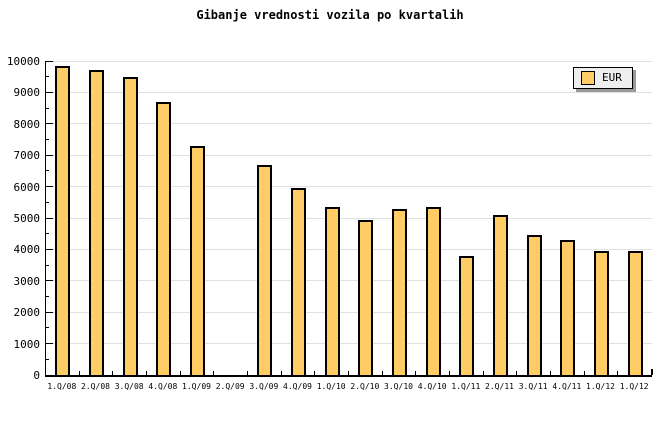 The width and height of the screenshot is (660, 440). What do you see at coordinates (533, 386) in the screenshot?
I see `x-axis-label: 3.Q/11` at bounding box center [533, 386].